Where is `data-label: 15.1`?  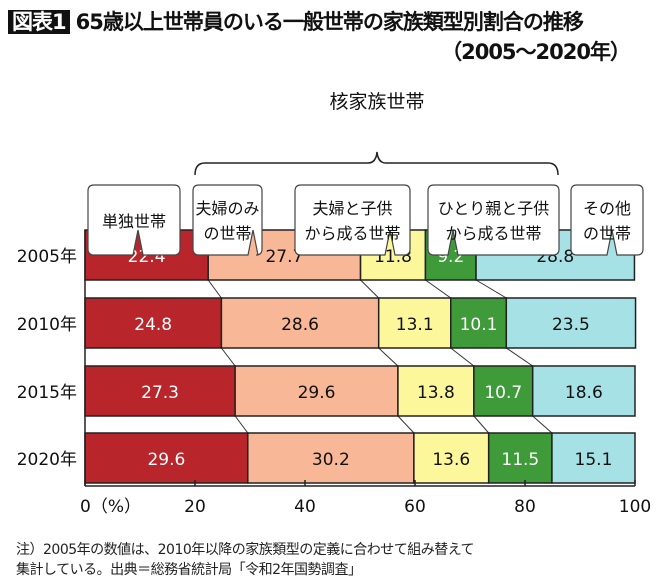
data-label: 15.1 is located at coordinates (594, 460).